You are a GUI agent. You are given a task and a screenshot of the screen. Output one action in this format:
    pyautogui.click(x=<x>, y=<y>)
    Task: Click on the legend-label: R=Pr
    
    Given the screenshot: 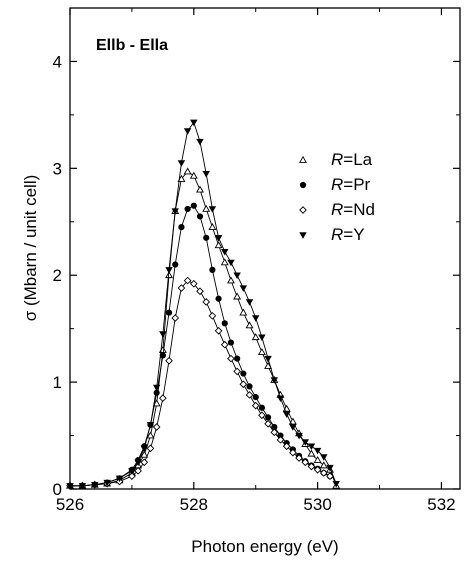 What is the action you would take?
    pyautogui.click(x=351, y=184)
    